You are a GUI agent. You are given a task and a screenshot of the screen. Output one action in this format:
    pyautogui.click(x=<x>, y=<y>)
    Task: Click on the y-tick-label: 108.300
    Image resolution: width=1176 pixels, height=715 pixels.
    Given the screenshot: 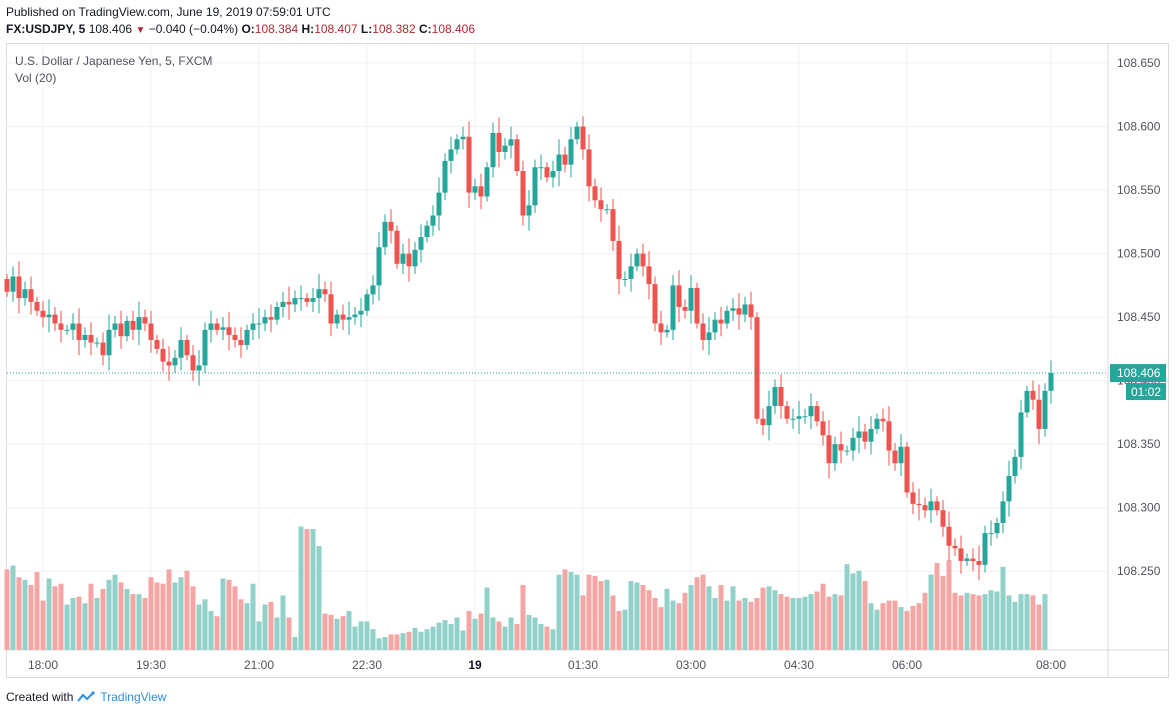 What is the action you would take?
    pyautogui.click(x=1139, y=508)
    